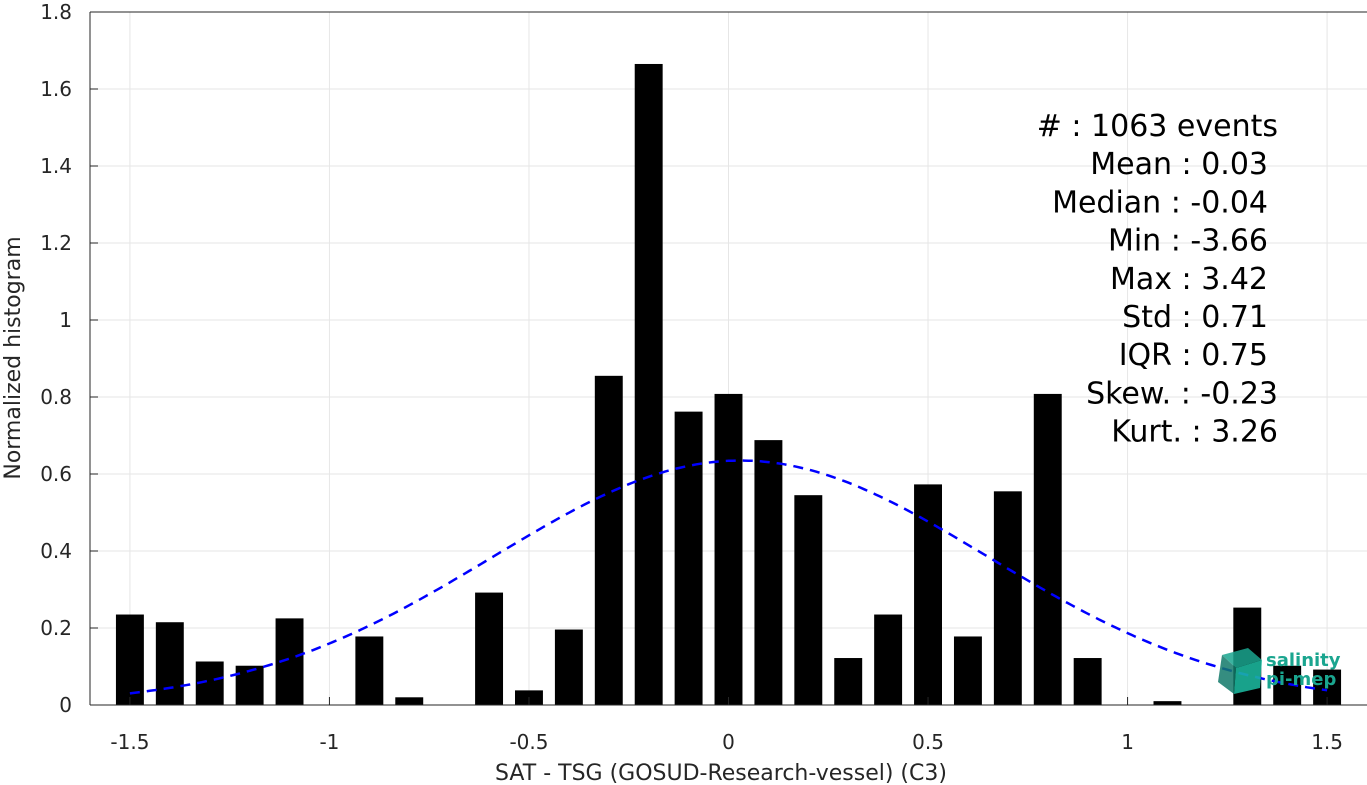 The width and height of the screenshot is (1367, 785). I want to click on y-axis-label: Normalized histogram, so click(13, 357).